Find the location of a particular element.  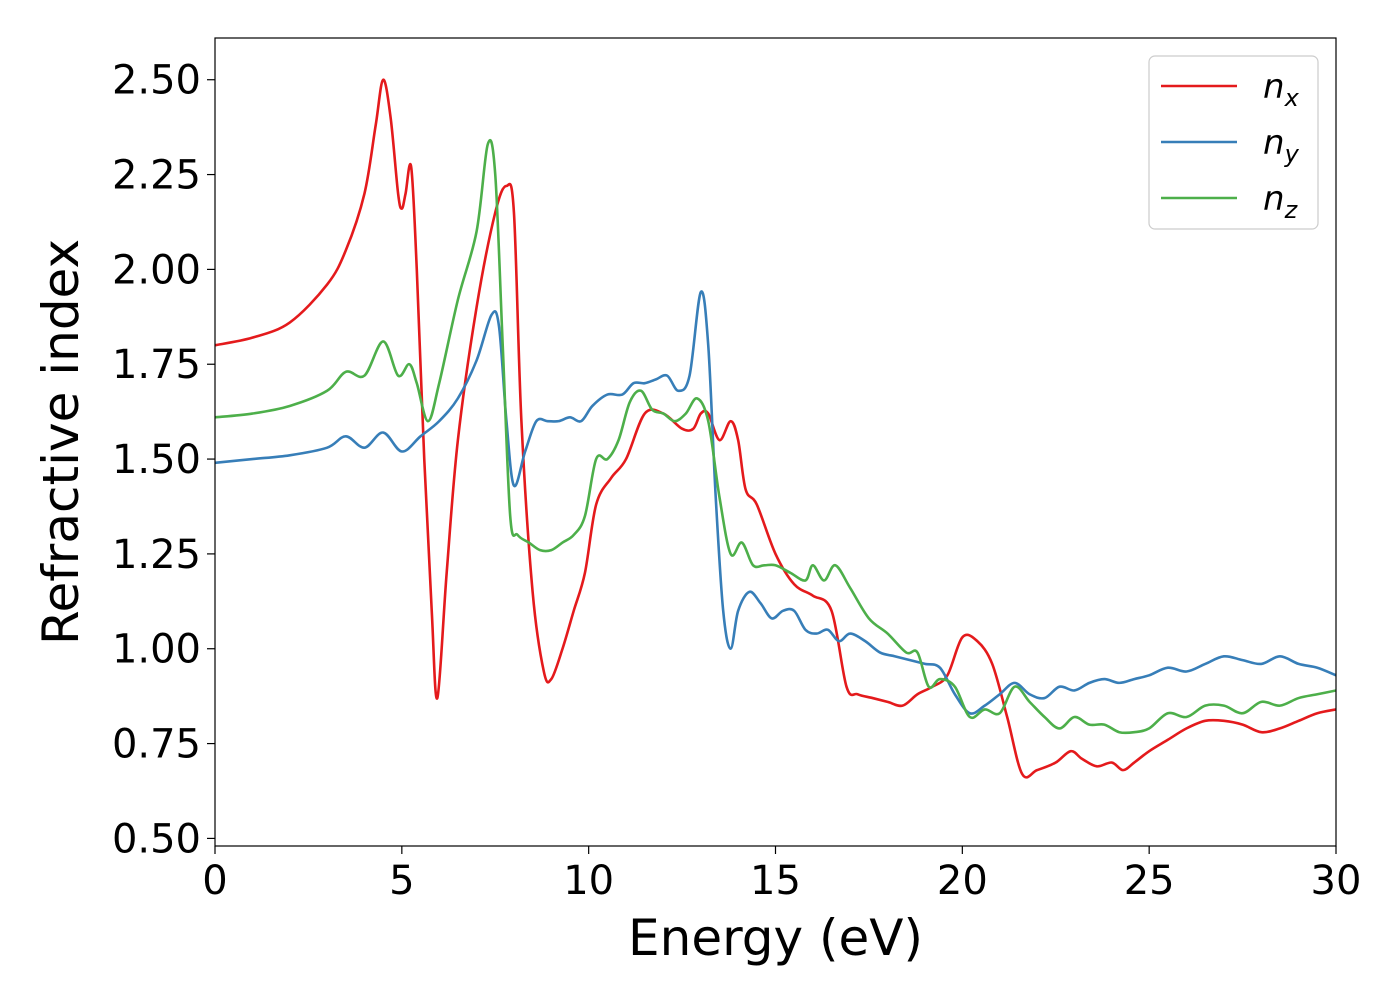

x-tick-label: 15 is located at coordinates (775, 881).